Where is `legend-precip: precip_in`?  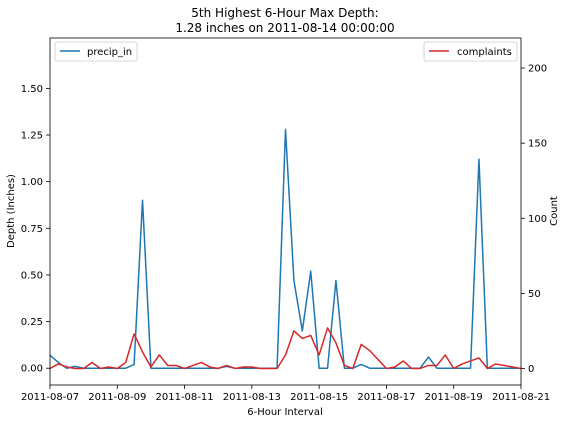
legend-precip: precip_in is located at coordinates (96, 51).